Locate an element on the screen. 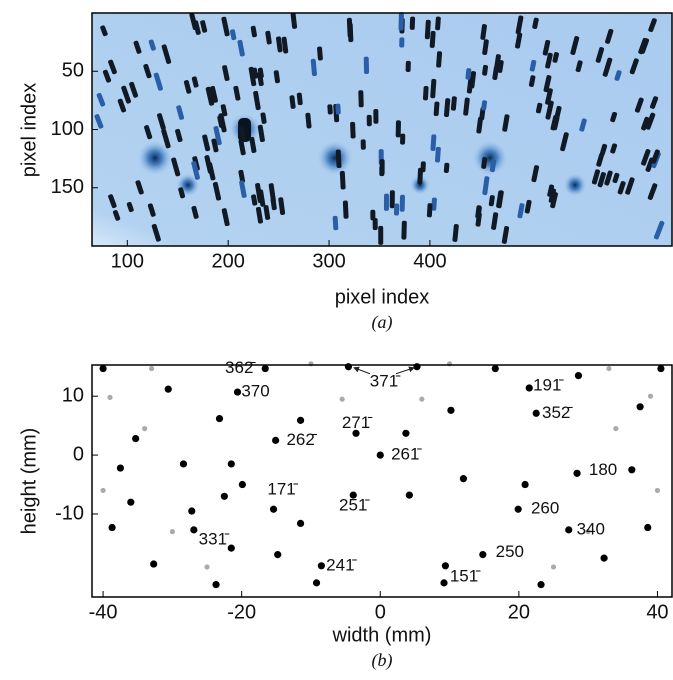 The image size is (673, 680). y-axis-label: pixel index is located at coordinates (29, 130).